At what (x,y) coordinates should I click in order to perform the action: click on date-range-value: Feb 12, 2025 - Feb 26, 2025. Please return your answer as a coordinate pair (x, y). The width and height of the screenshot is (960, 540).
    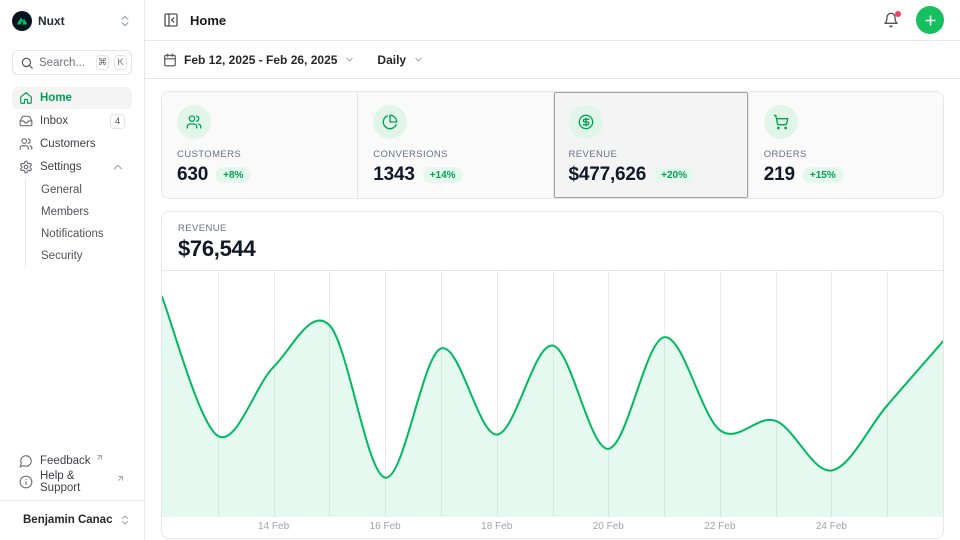
    Looking at the image, I should click on (261, 59).